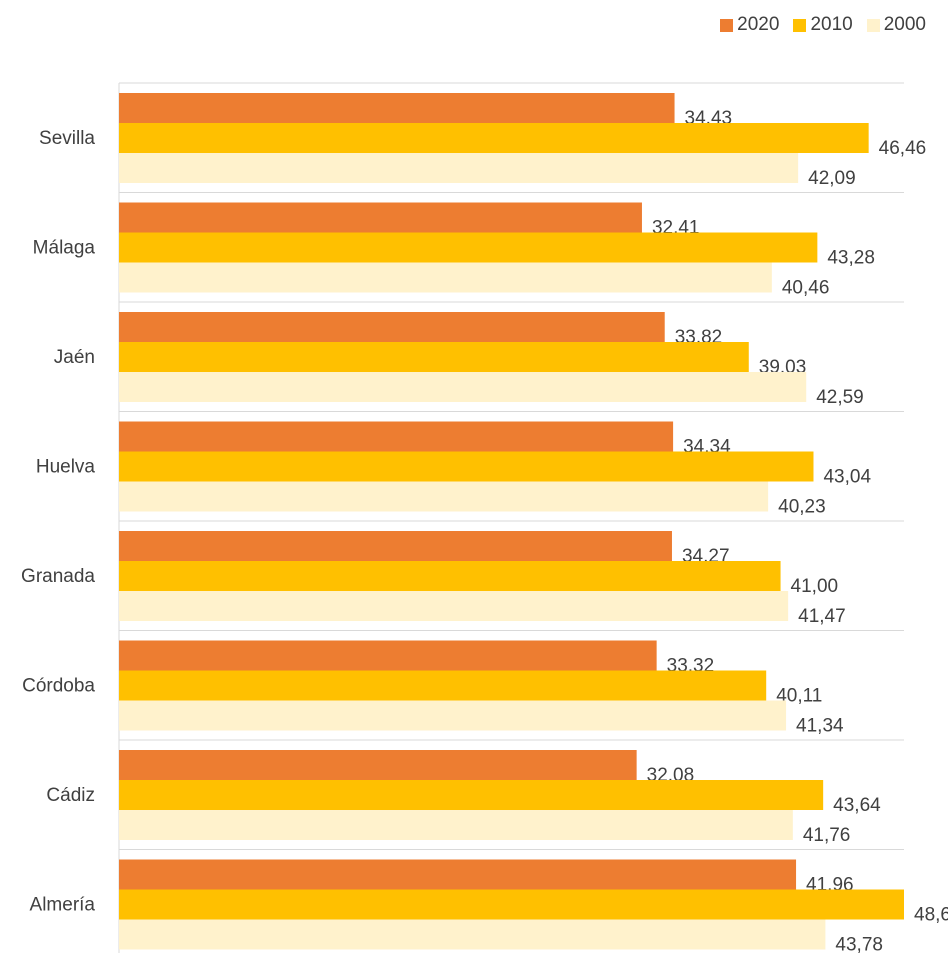 This screenshot has width=948, height=953. Describe the element at coordinates (802, 507) in the screenshot. I see `data-label: 40,23` at that location.